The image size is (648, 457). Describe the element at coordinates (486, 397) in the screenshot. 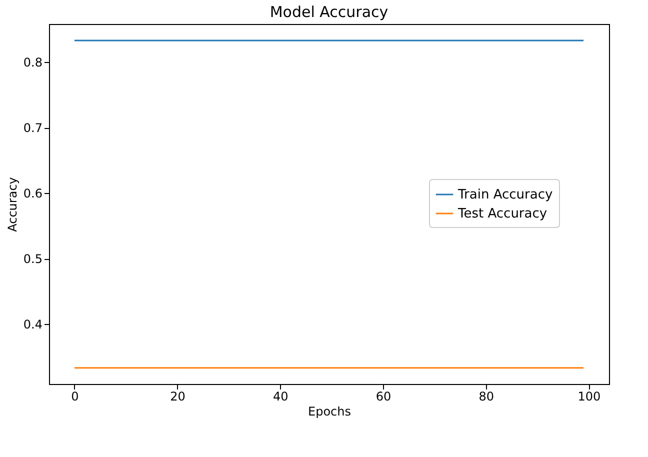

I see `x-tick-label: 80` at that location.